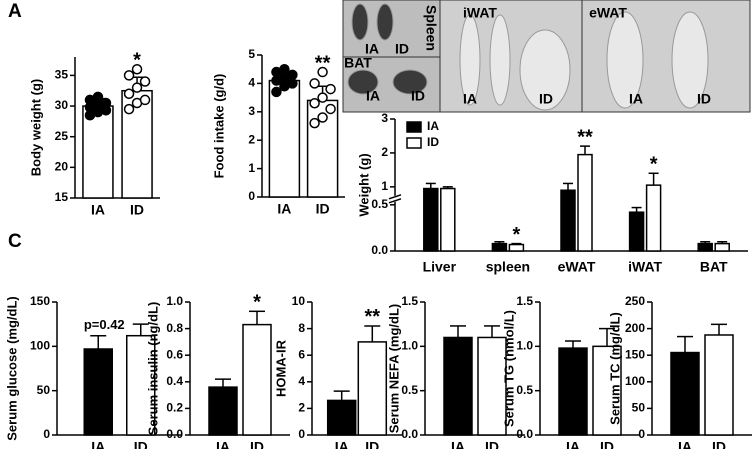  Describe the element at coordinates (301, 354) in the screenshot. I see `y-tick-label: 6` at that location.